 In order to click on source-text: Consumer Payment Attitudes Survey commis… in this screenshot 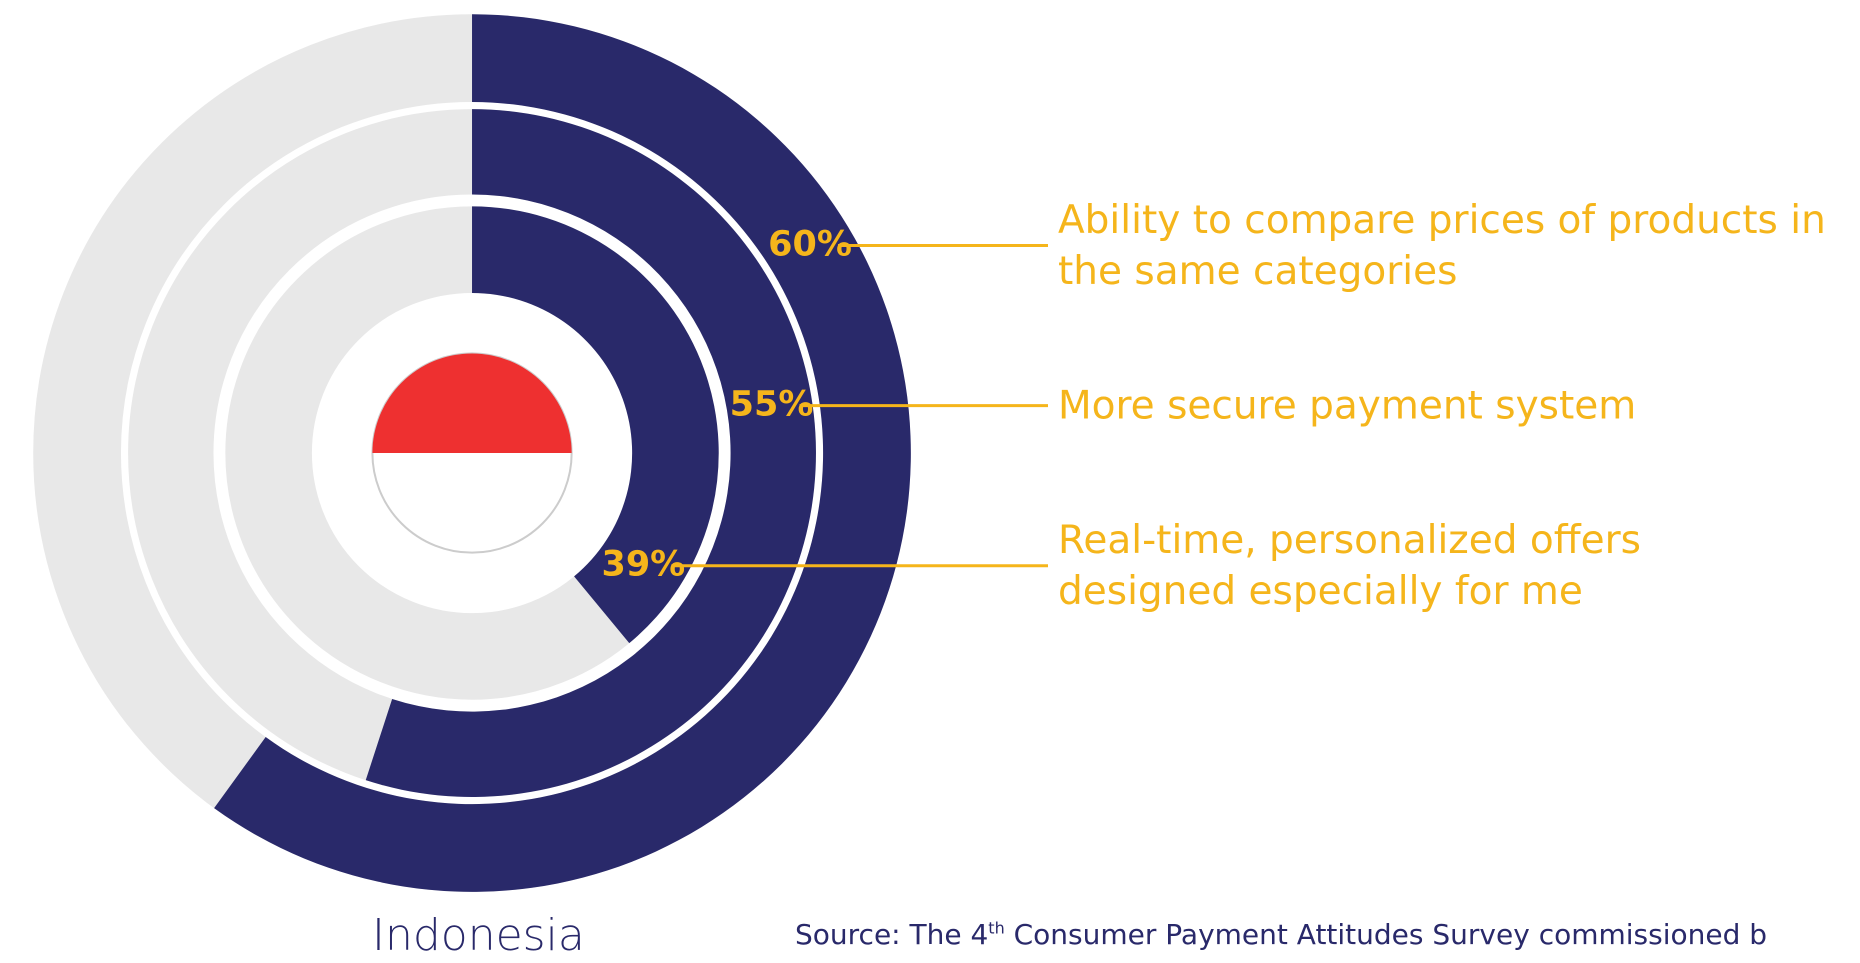, I will do `click(1386, 934)`.